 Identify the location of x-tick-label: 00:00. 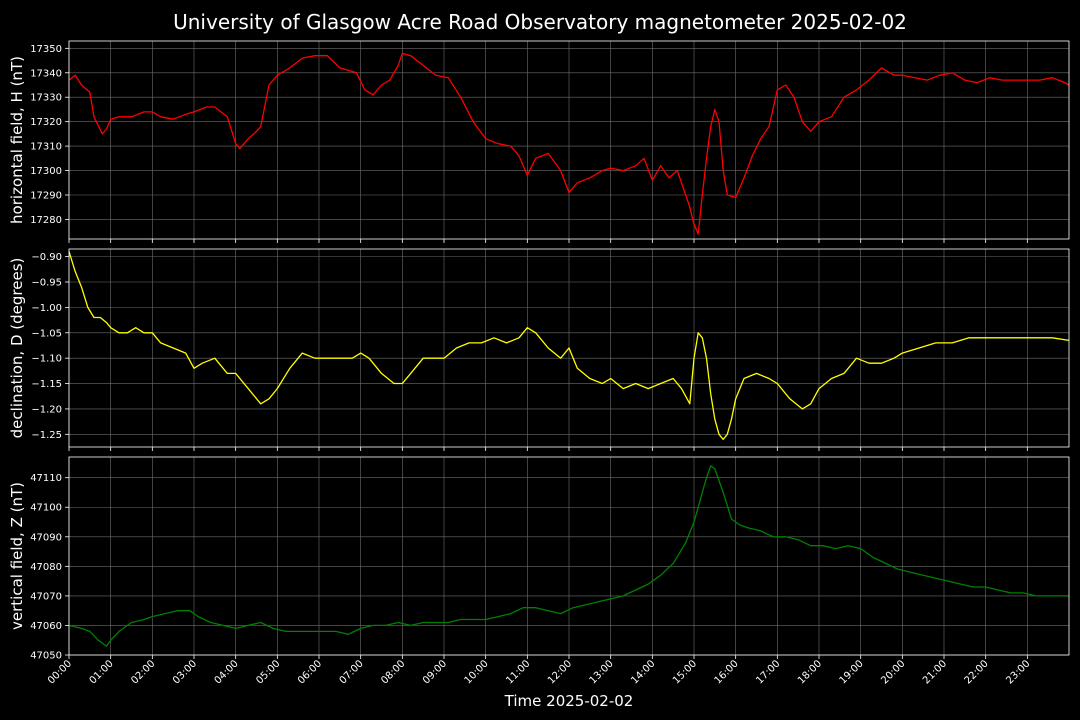
(60, 672).